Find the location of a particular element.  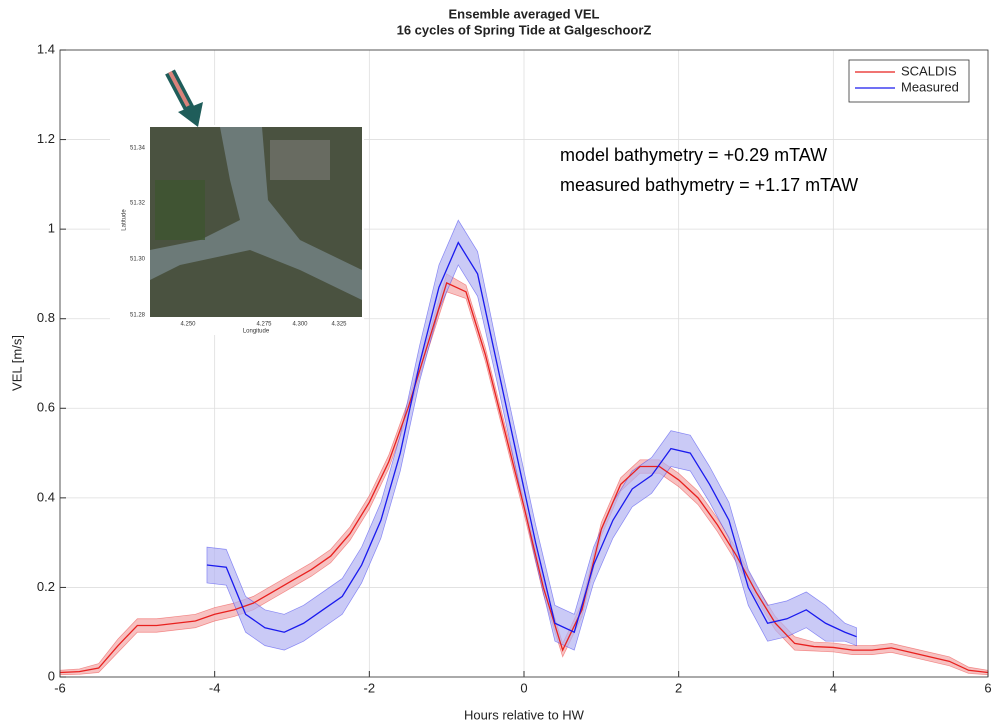

chart-subtitle: 16 cycles of Spring Tide at GalgeschoorZ is located at coordinates (524, 29).